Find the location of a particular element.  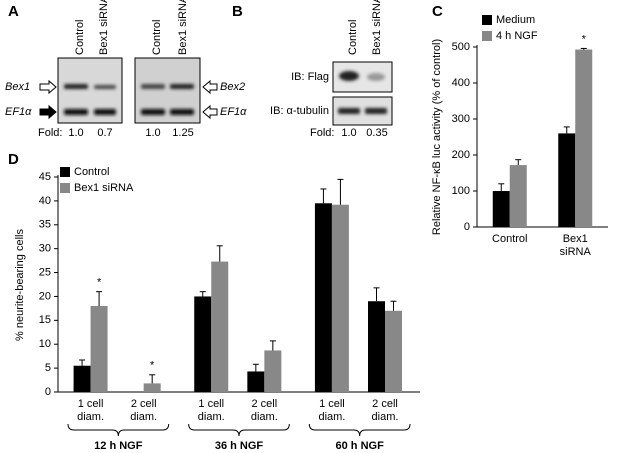

y-tick-label: 500 is located at coordinates (461, 47).